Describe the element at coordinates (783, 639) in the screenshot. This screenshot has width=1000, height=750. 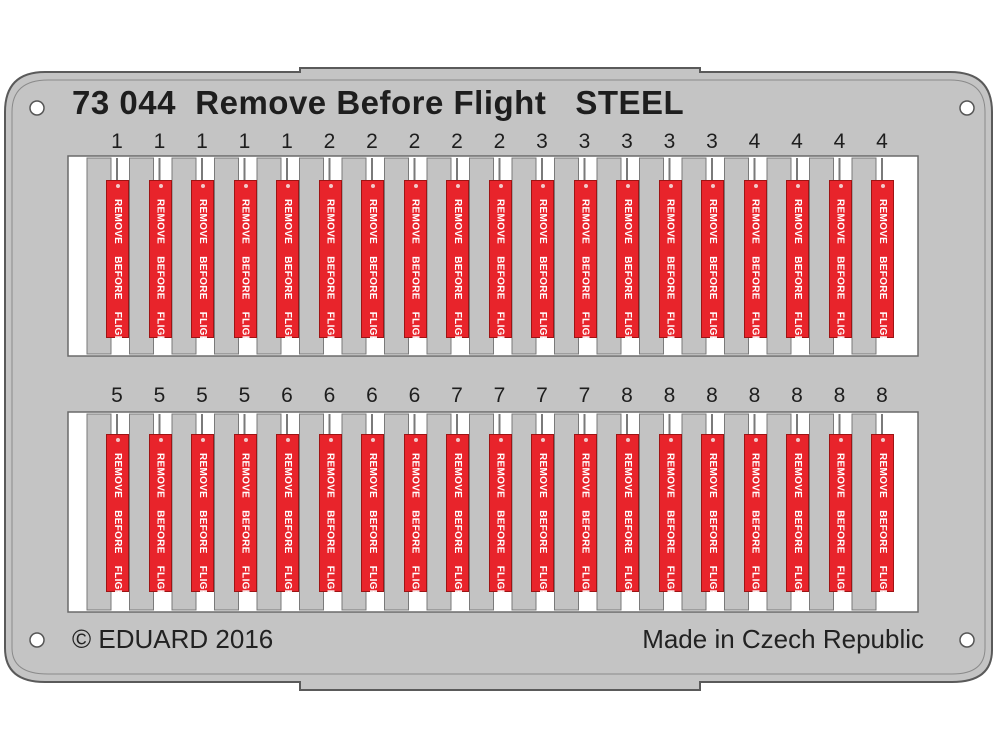
I see `origin-text: Made in Czech Republic` at that location.